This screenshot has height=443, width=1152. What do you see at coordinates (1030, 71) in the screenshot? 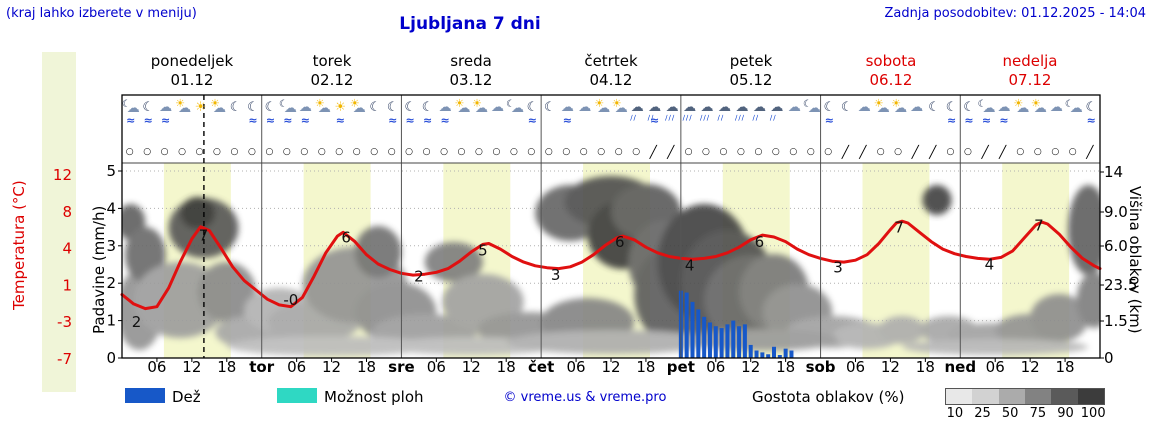
I see `day-header-nedelja: nedelja 07.12` at bounding box center [1030, 71].